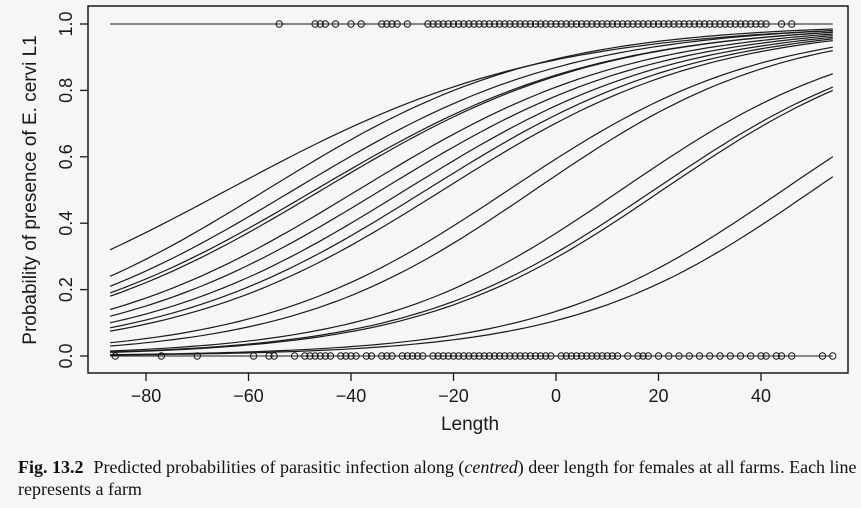 This screenshot has width=861, height=508. What do you see at coordinates (66, 90) in the screenshot?
I see `y-tick-label: 0.8` at bounding box center [66, 90].